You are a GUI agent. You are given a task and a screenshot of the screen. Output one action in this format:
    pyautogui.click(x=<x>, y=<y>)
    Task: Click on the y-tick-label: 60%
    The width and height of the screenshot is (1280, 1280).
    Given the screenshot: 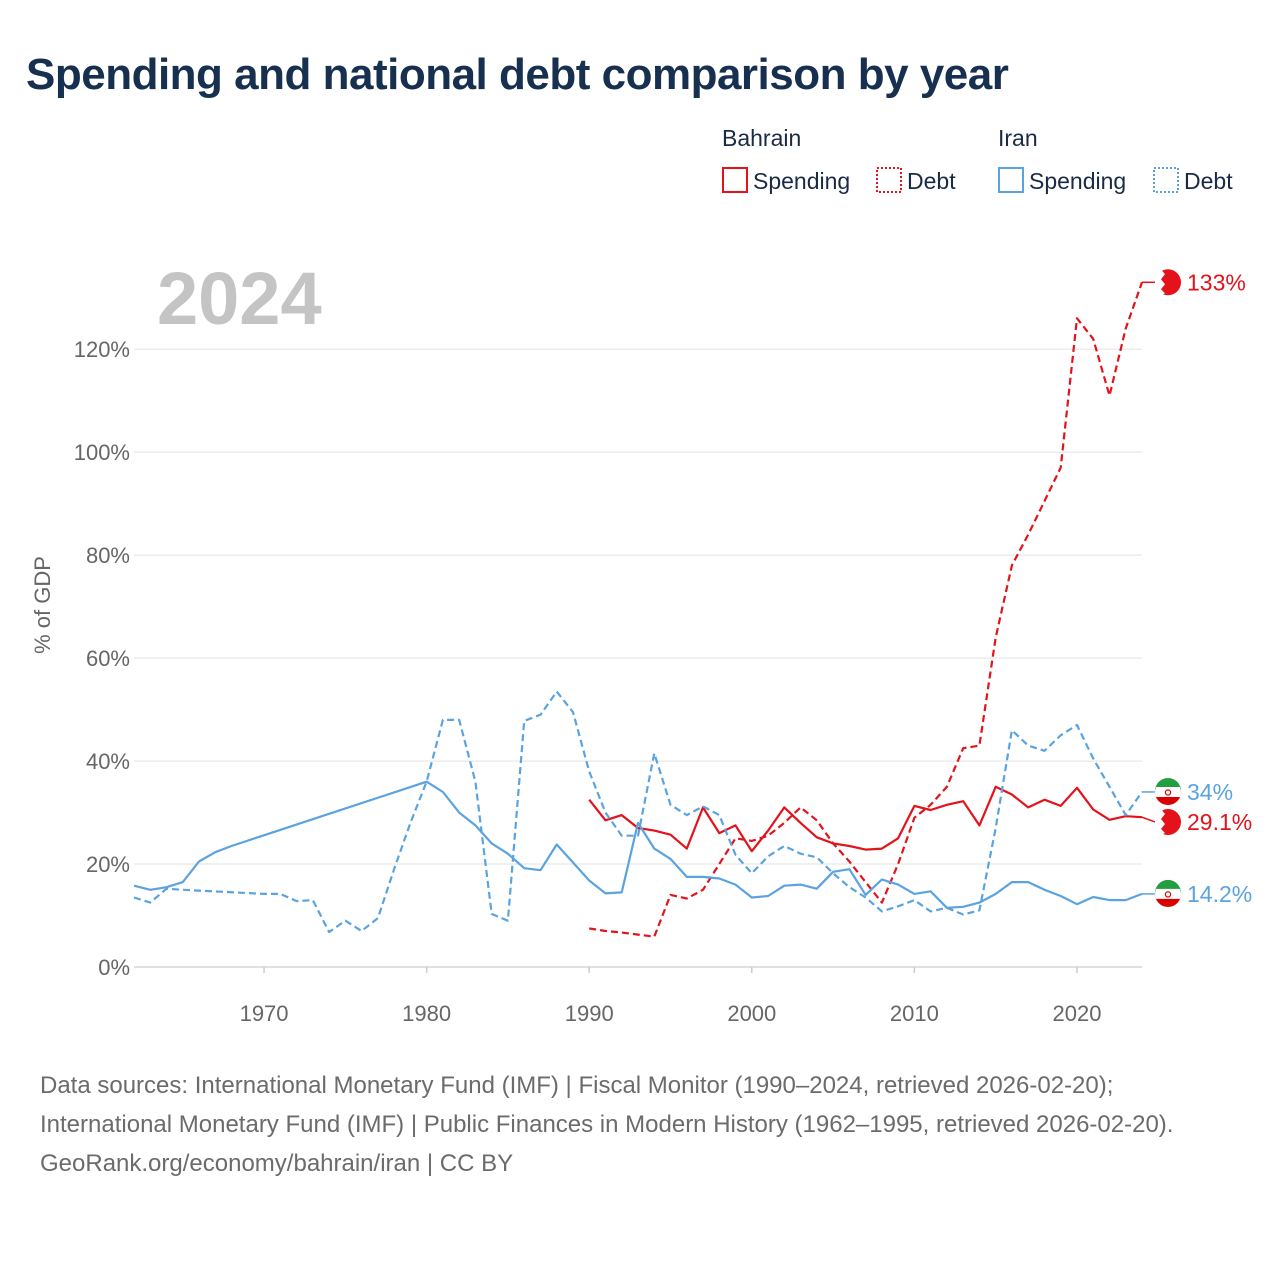 What is the action you would take?
    pyautogui.click(x=108, y=658)
    